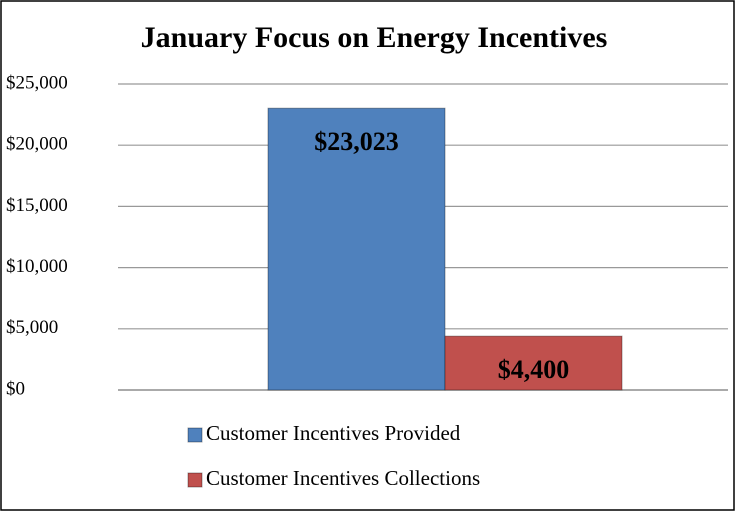  I want to click on y-tick-label: $0, so click(15, 388).